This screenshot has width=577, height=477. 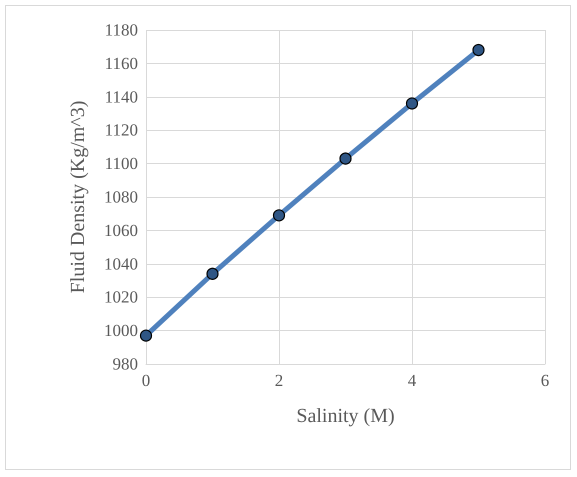 I want to click on x-tick-label: 0, so click(x=146, y=380).